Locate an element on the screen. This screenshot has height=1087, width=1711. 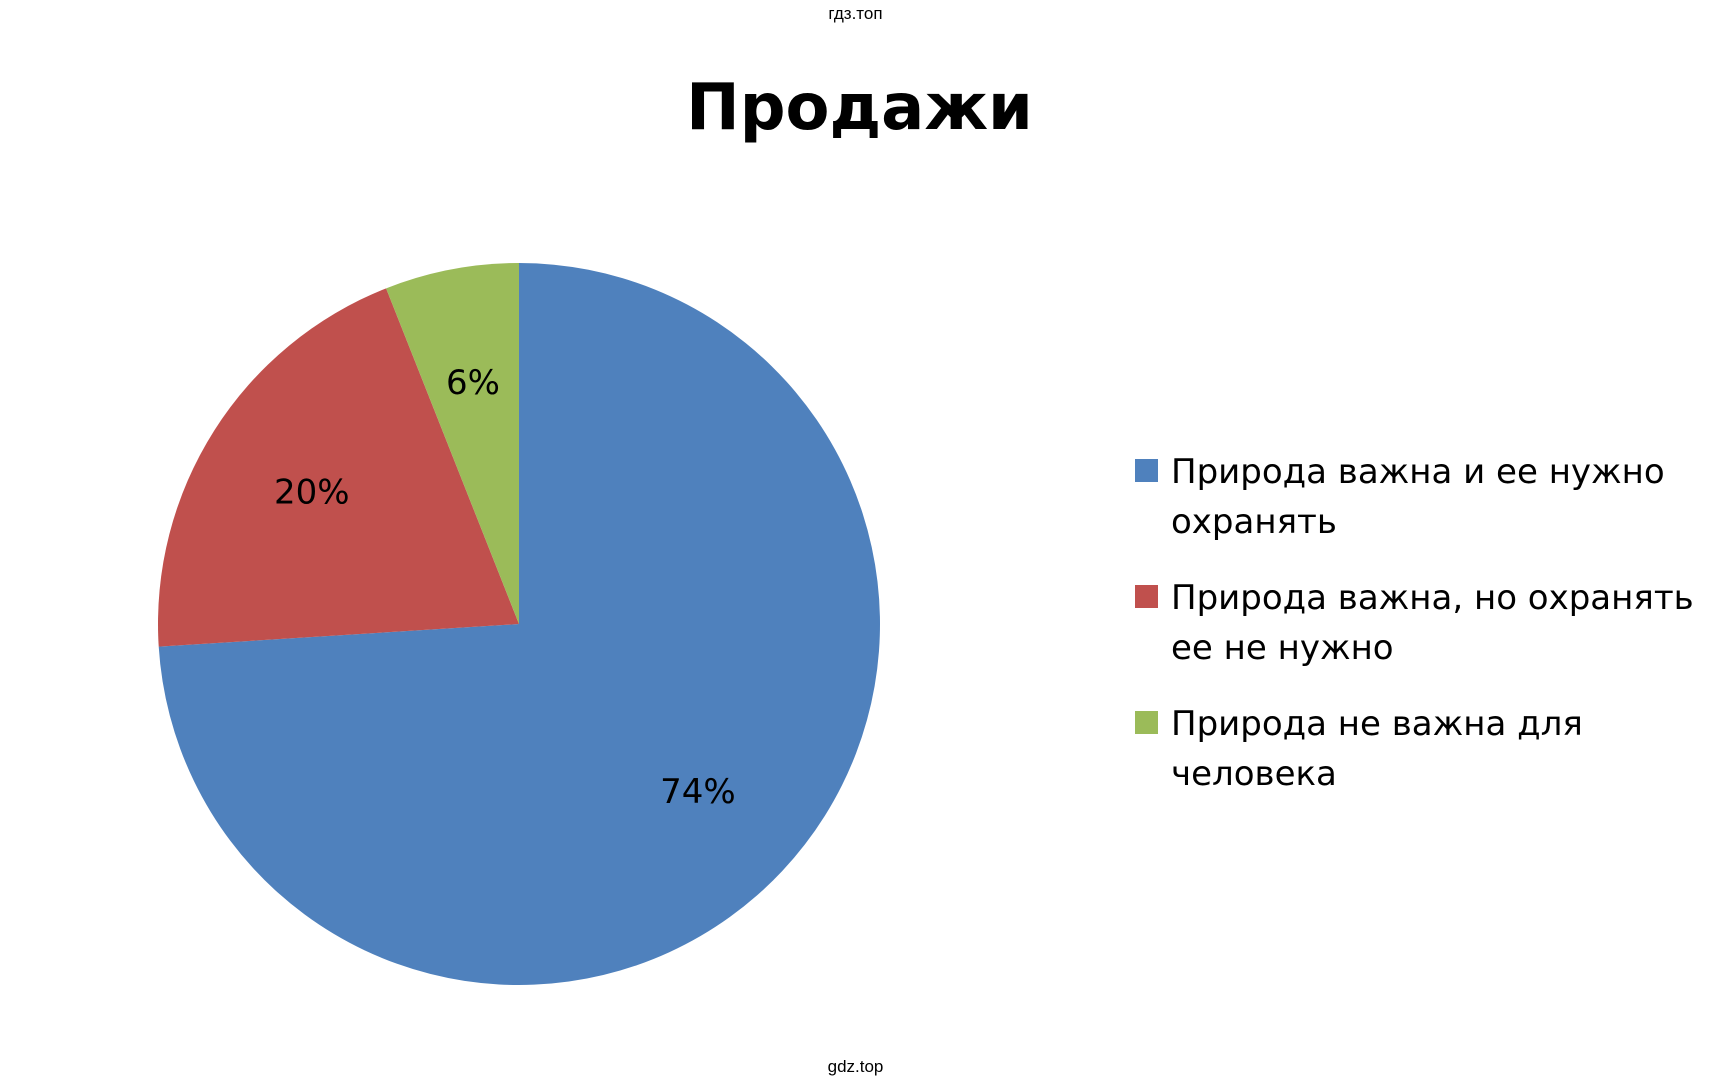
pie-data-labels: 74% 20% 6% is located at coordinates (505, 587).